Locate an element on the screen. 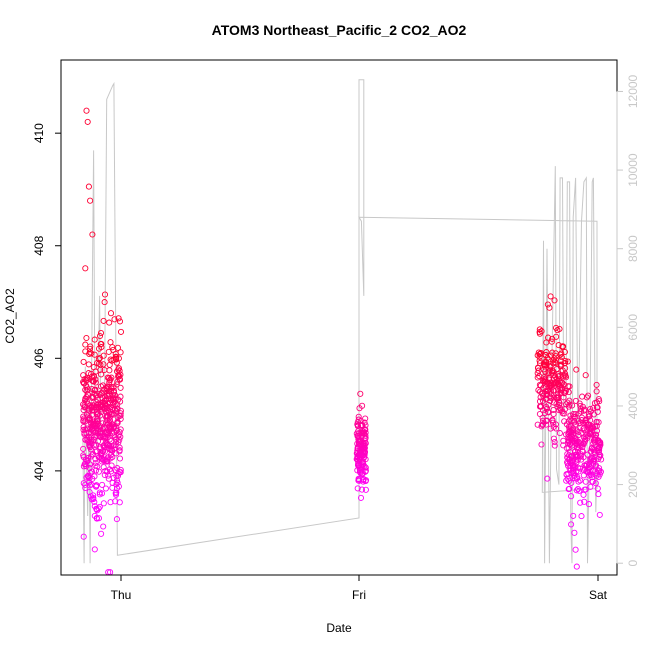 This screenshot has height=650, width=650. y2-tick-label: 12000 is located at coordinates (633, 91).